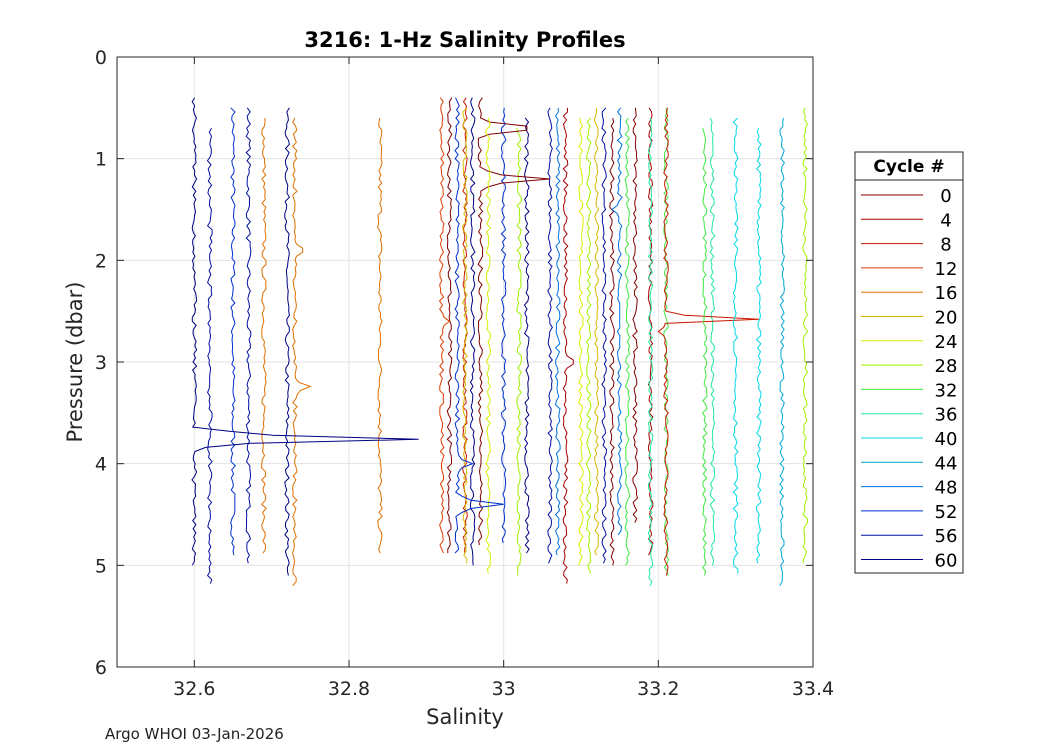 The height and width of the screenshot is (750, 1050). I want to click on y-tick-label: 3, so click(101, 363).